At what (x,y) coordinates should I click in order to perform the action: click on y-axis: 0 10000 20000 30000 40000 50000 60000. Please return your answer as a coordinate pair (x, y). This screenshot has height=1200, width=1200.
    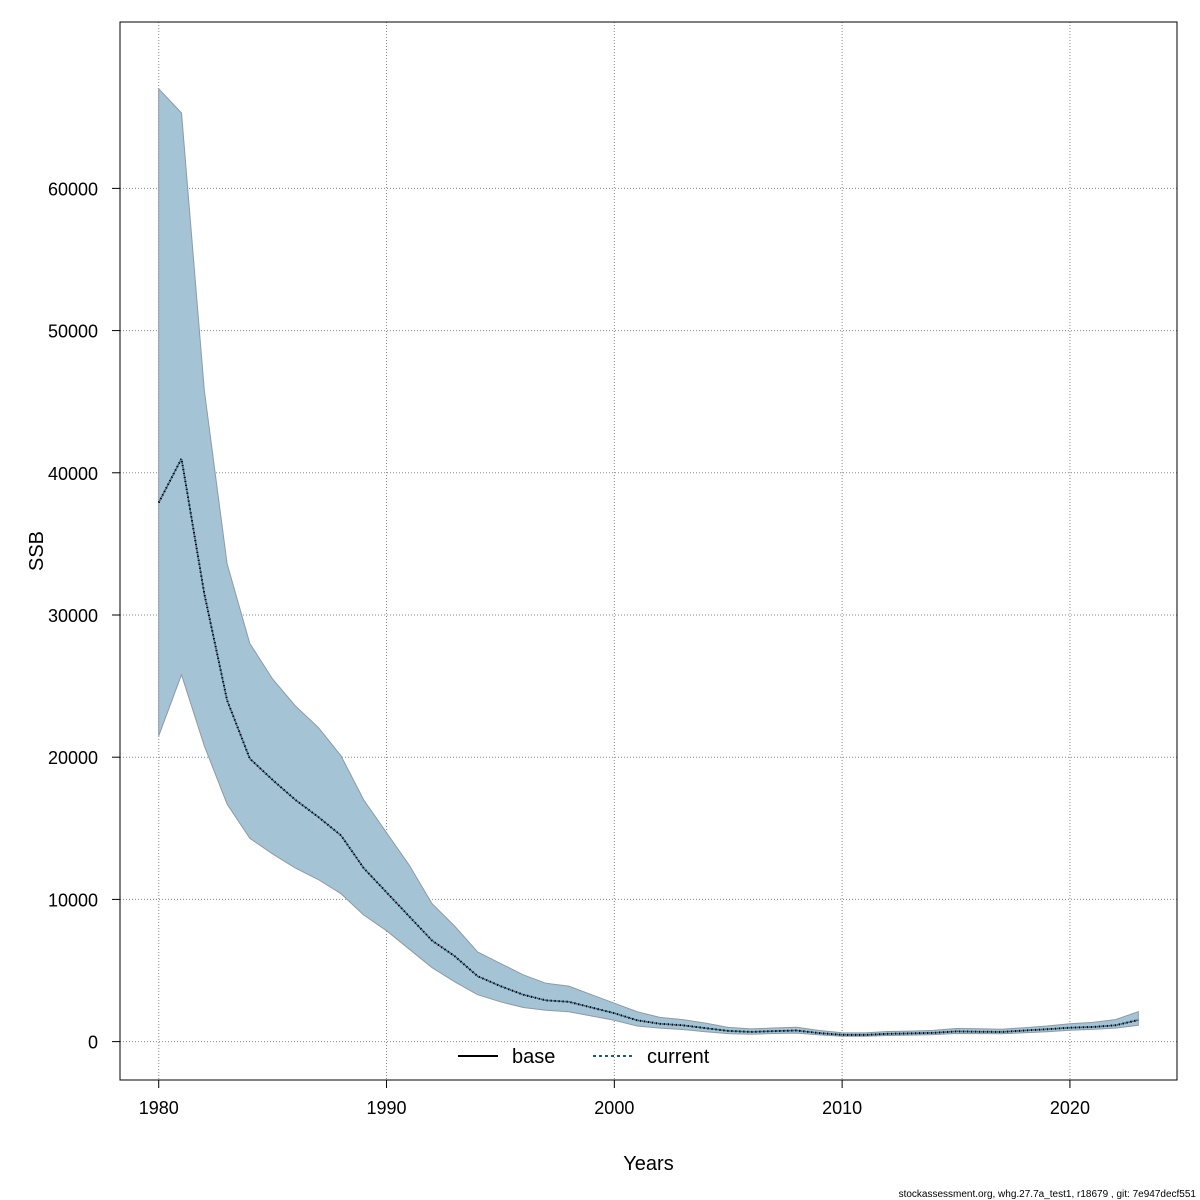
    Looking at the image, I should click on (84, 616).